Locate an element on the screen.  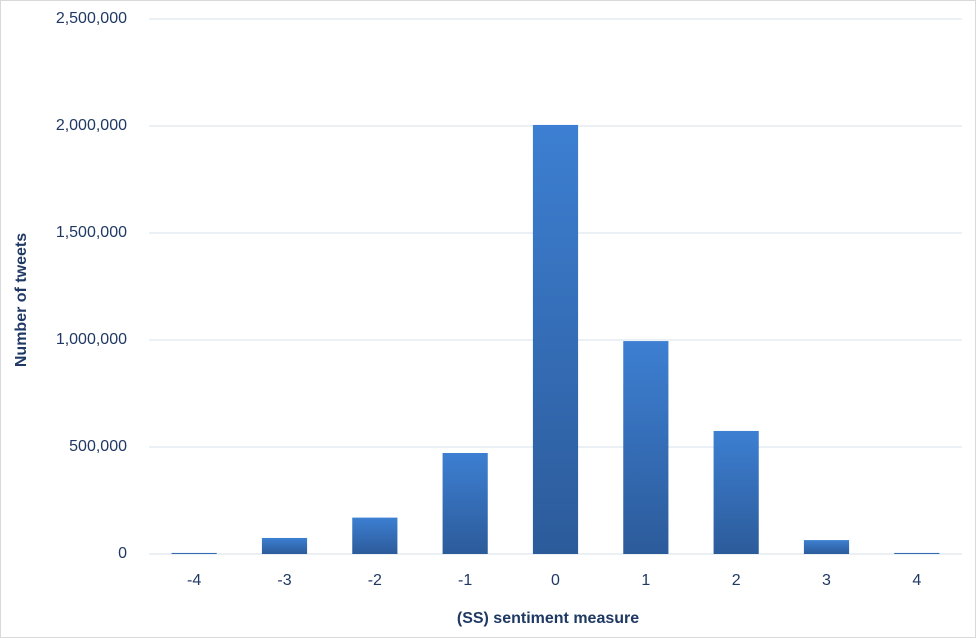
y-tick-label: 2,500,000 is located at coordinates (91, 18).